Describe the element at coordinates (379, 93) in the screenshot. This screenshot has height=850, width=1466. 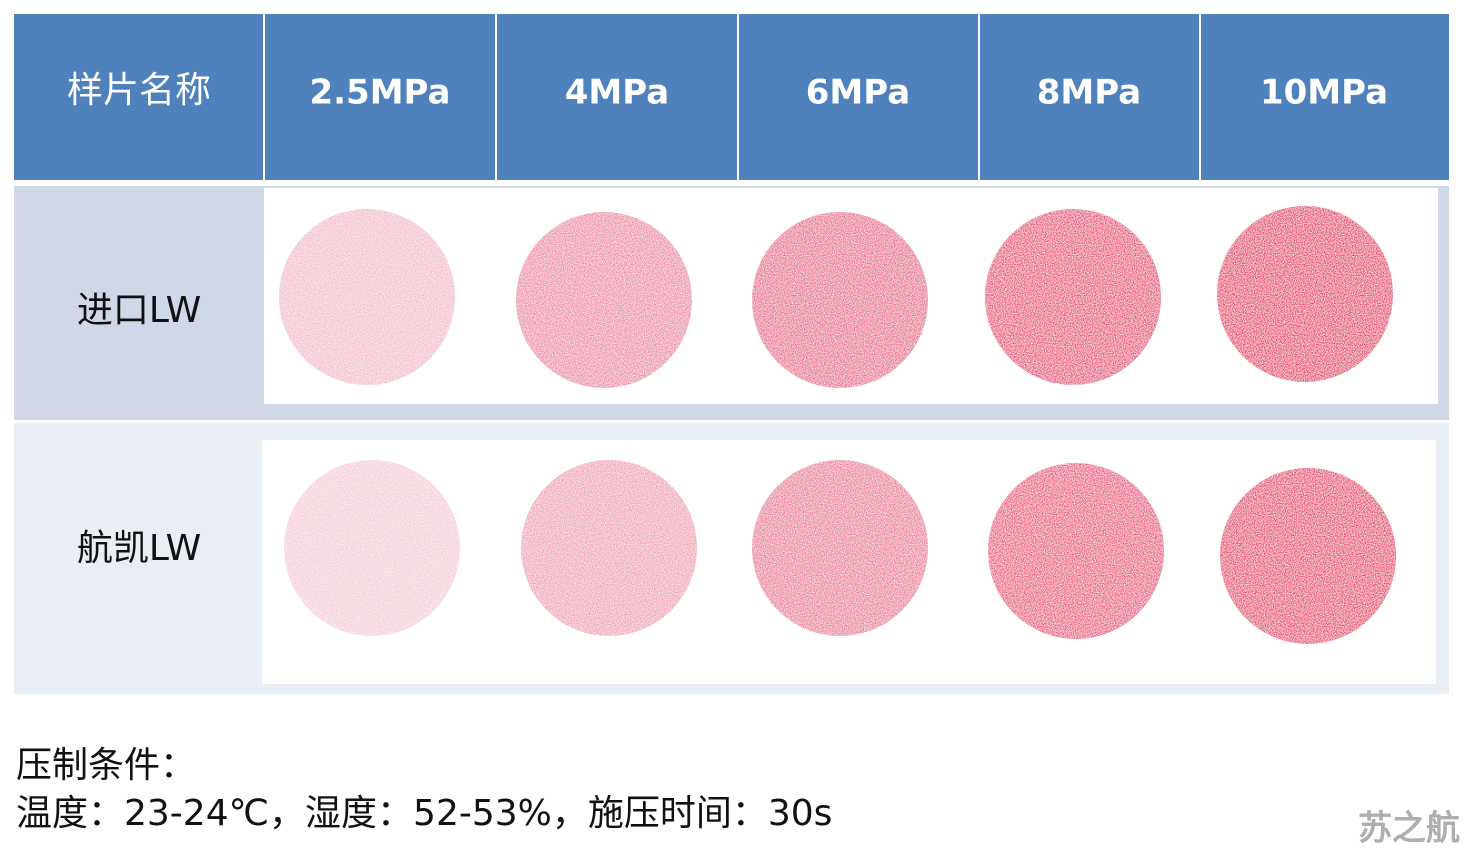
I see `header-cell: 2.5MPa` at that location.